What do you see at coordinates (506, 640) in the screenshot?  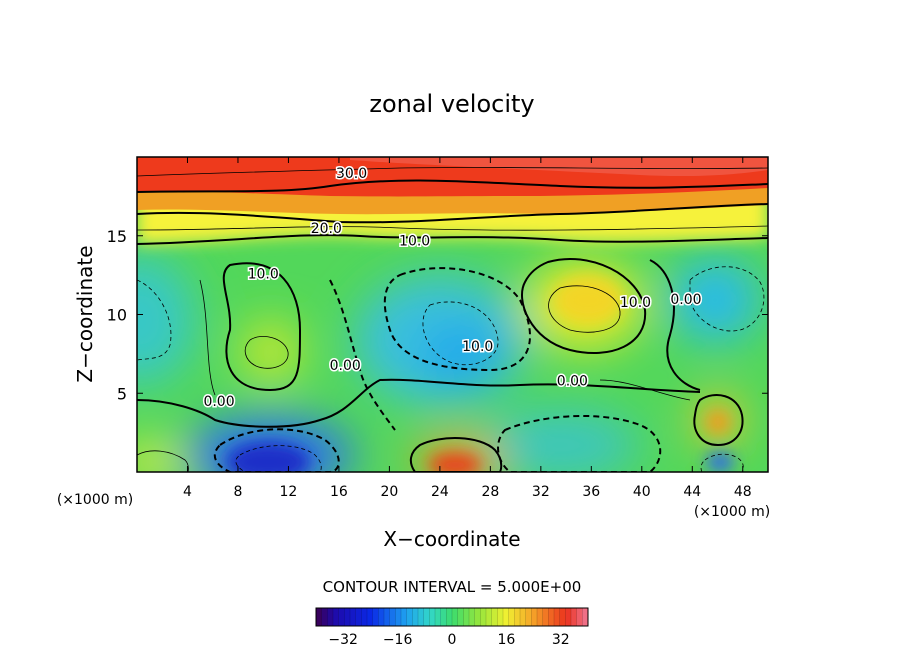 I see `colorbar-tick-label: 16` at bounding box center [506, 640].